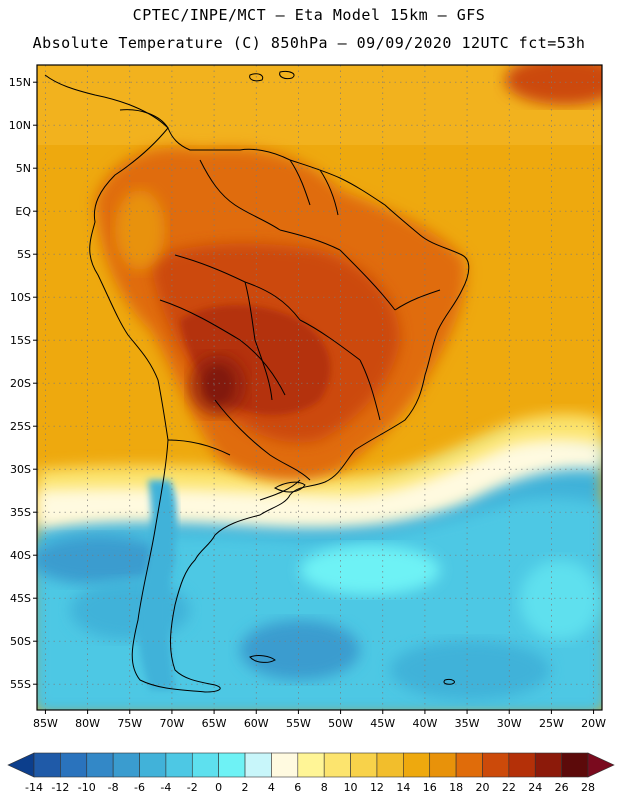 The width and height of the screenshot is (618, 800). I want to click on colorbar-label: 24, so click(535, 787).